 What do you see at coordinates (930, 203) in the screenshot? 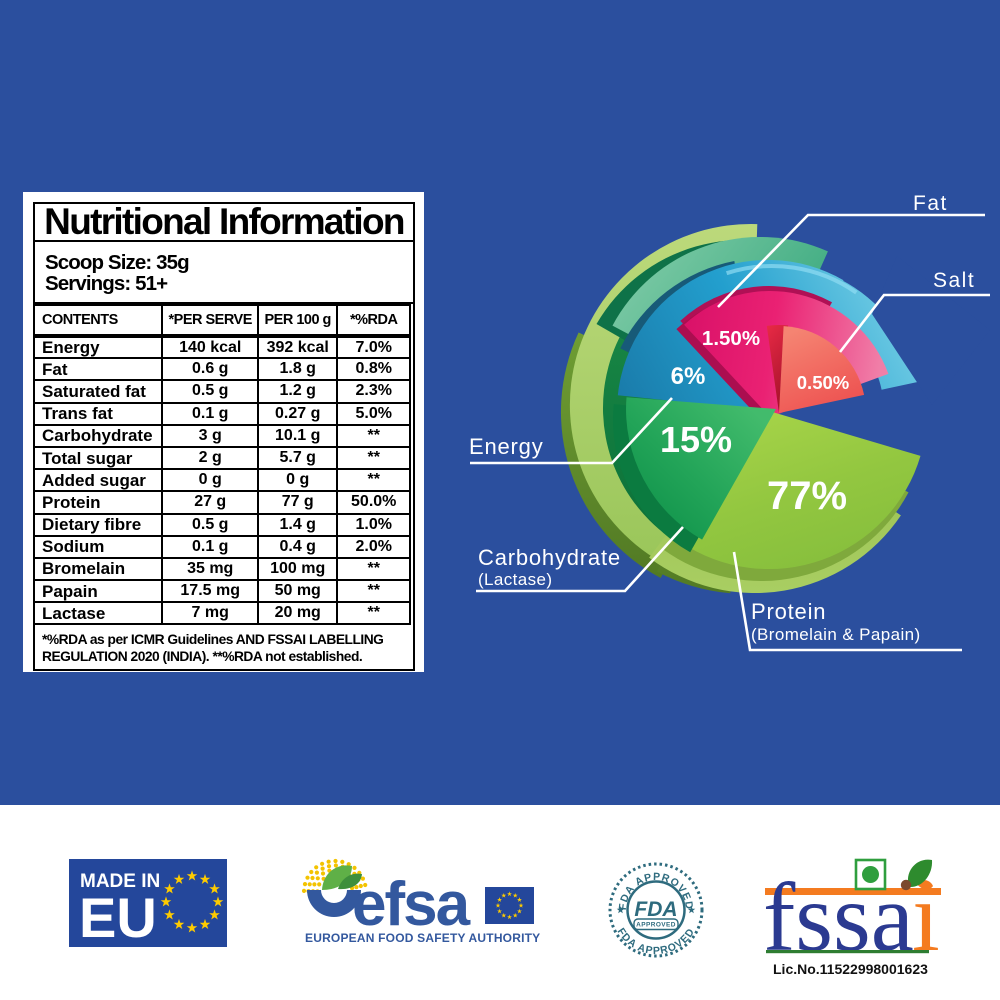
I see `svg-text: Fat` at bounding box center [930, 203].